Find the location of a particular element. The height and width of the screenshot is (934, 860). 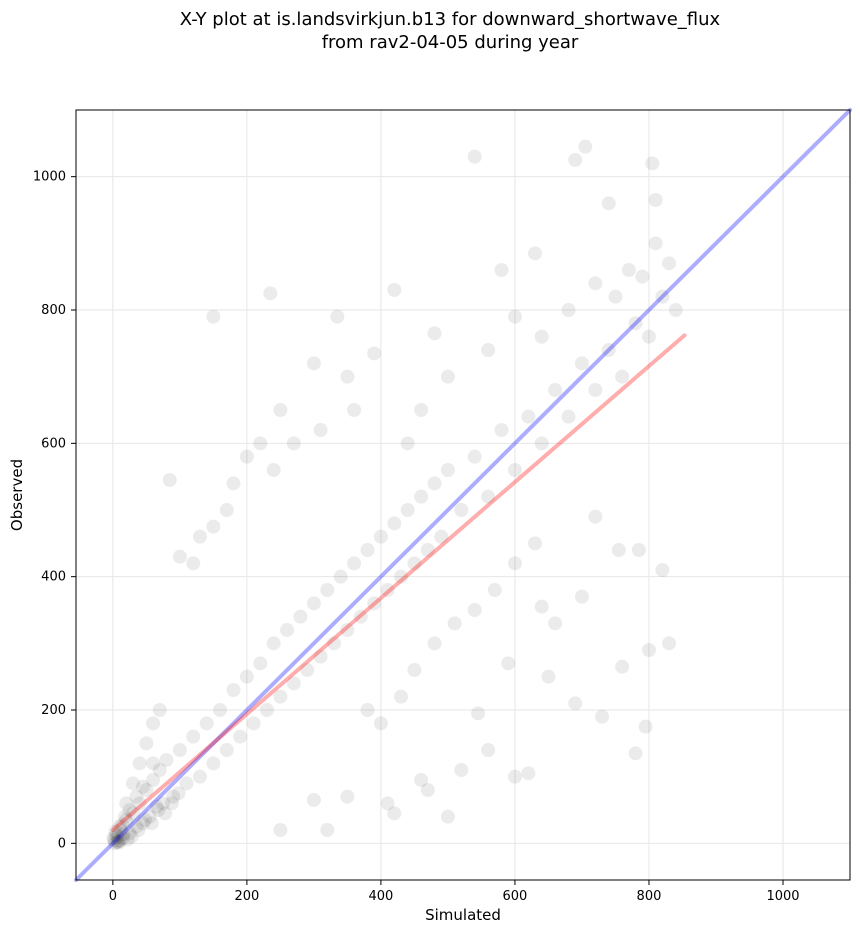

chart-title-line-2: from rav2-04-05 during year is located at coordinates (450, 42).